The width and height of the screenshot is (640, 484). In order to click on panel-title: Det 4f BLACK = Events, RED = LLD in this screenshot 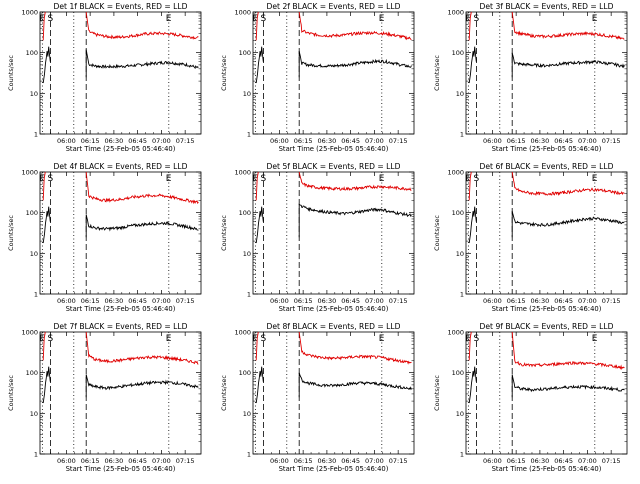, I will do `click(121, 166)`.